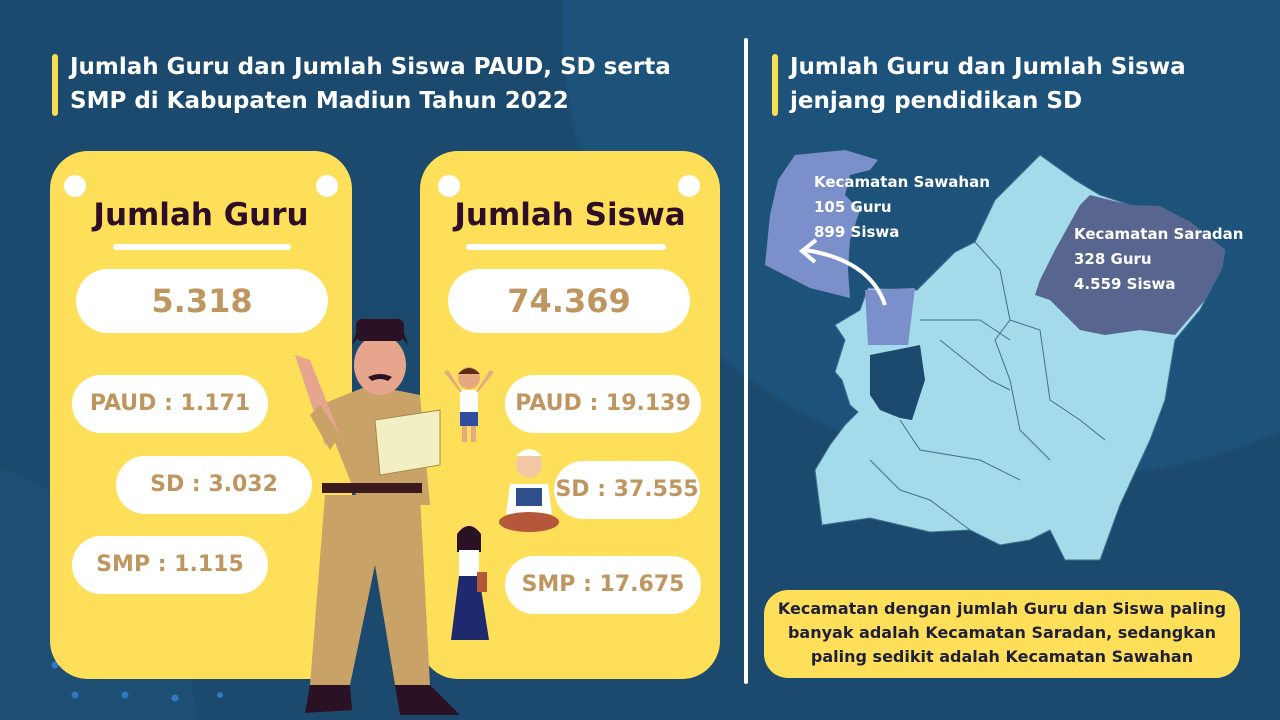 The image size is (1280, 720). Describe the element at coordinates (897, 382) in the screenshot. I see `map-region-enclave` at that location.